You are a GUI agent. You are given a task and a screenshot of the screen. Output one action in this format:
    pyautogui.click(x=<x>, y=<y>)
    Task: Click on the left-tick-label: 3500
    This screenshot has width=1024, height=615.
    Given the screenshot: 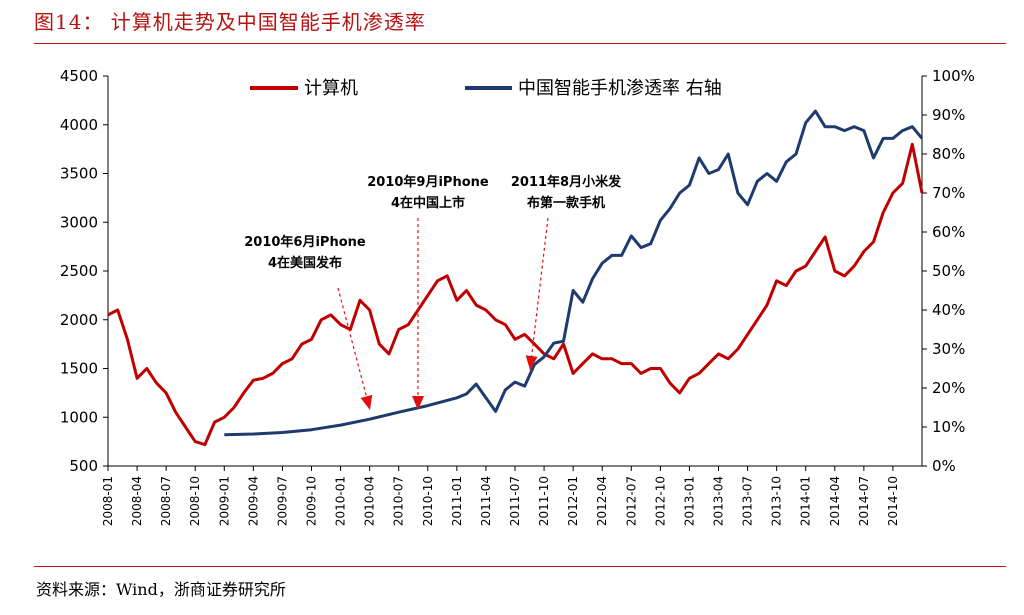 What is the action you would take?
    pyautogui.click(x=79, y=174)
    